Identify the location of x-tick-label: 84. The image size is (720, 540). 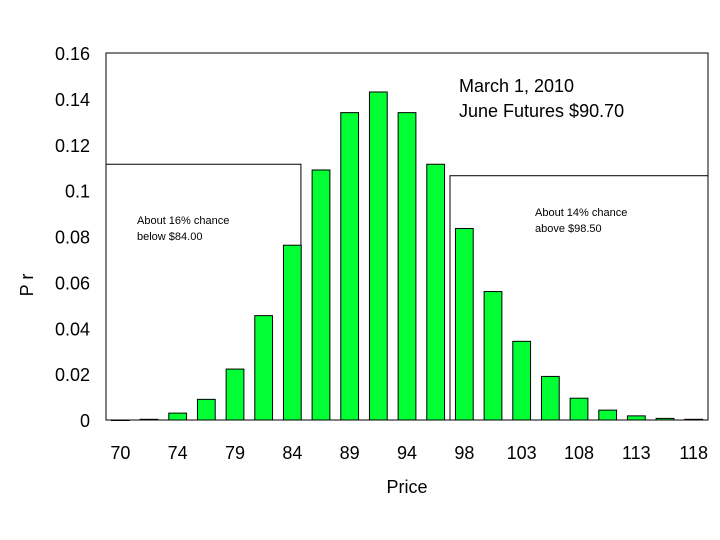
(292, 453).